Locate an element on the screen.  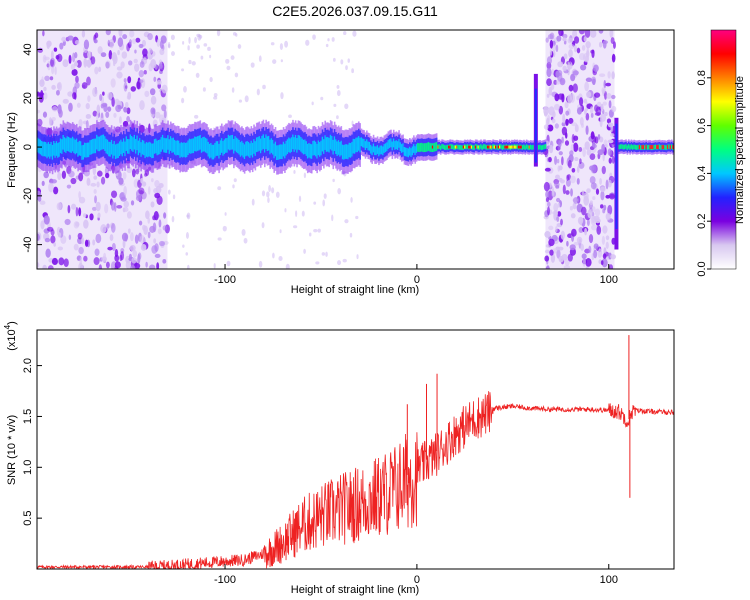
colorbar-bar is located at coordinates (723, 149).